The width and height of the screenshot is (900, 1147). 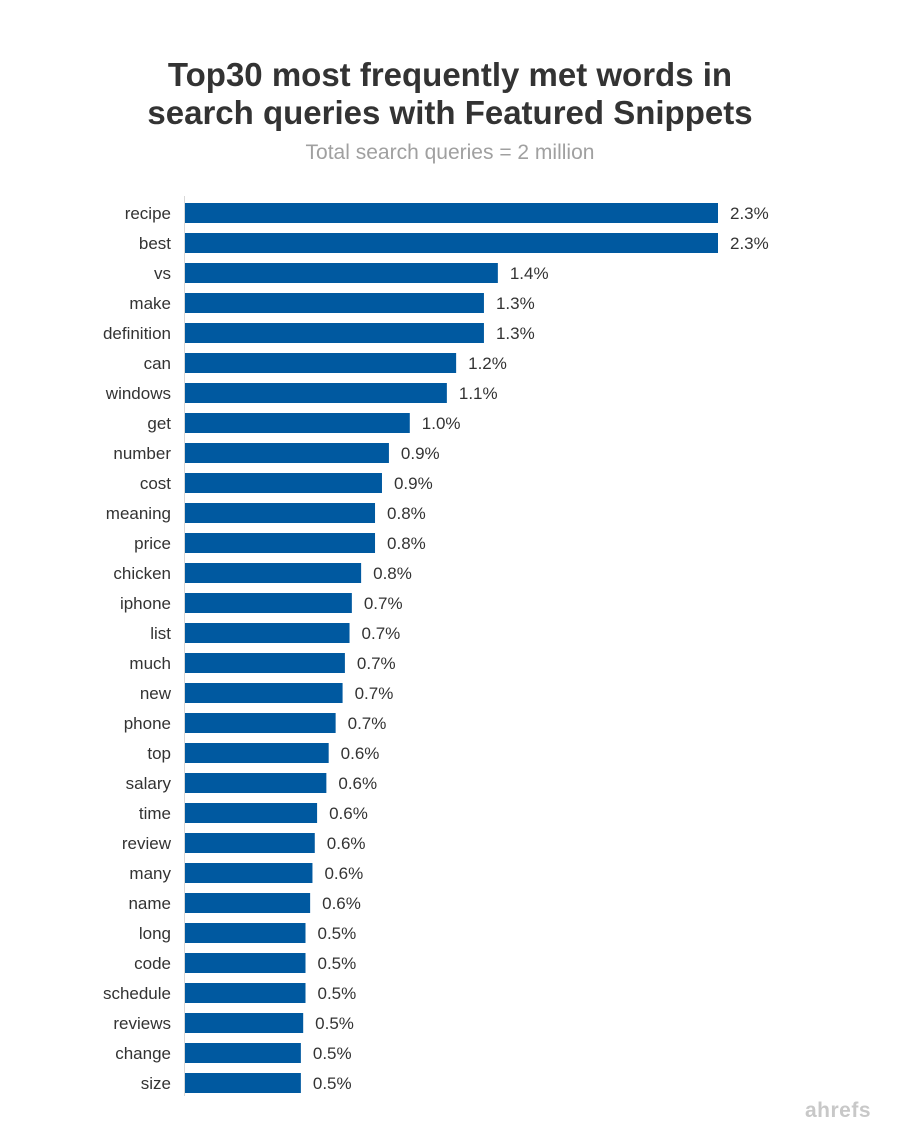 What do you see at coordinates (156, 693) in the screenshot?
I see `category-label-new: new` at bounding box center [156, 693].